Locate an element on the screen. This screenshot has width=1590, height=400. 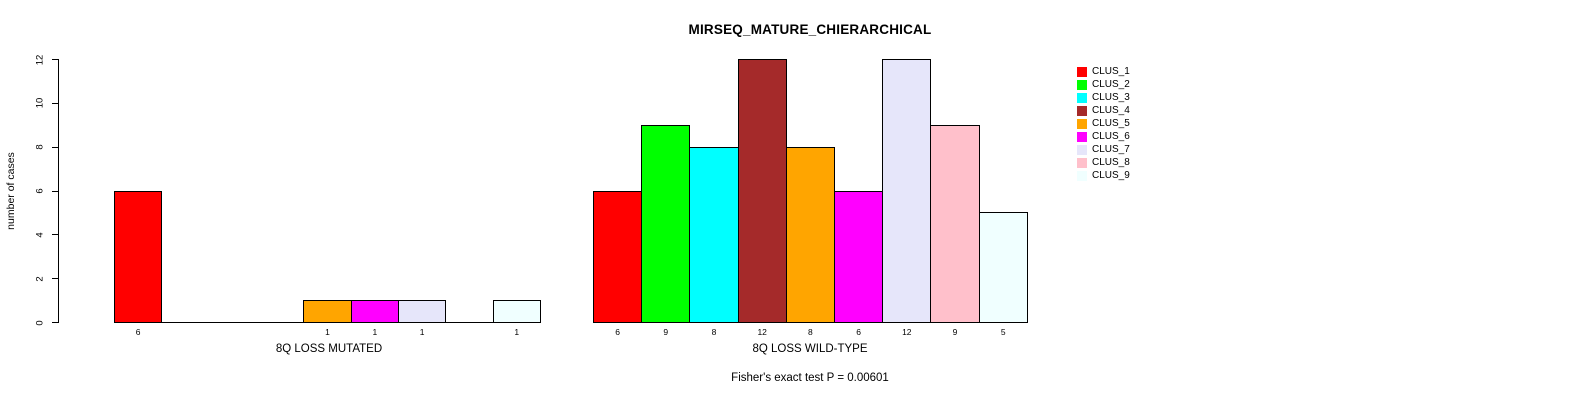
bar-value-label: 5 is located at coordinates (1003, 332).